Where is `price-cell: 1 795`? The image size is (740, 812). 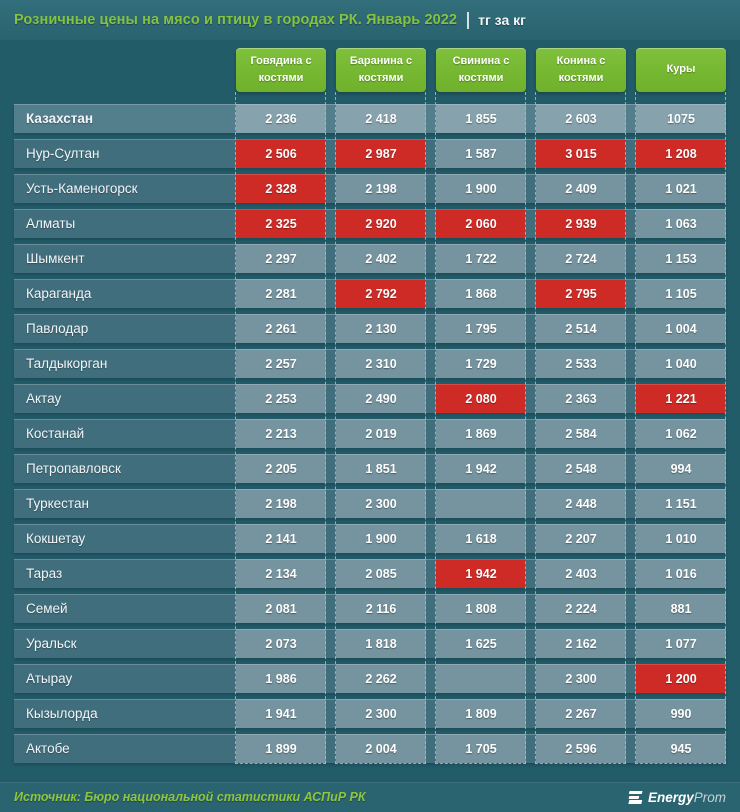 price-cell: 1 795 is located at coordinates (481, 328).